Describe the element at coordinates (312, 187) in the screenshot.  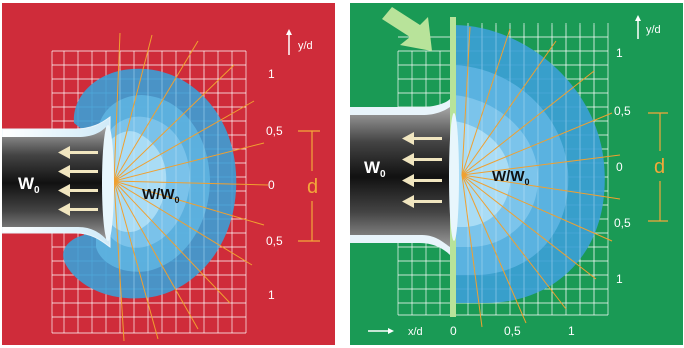
I see `left-dimension-label: d` at that location.